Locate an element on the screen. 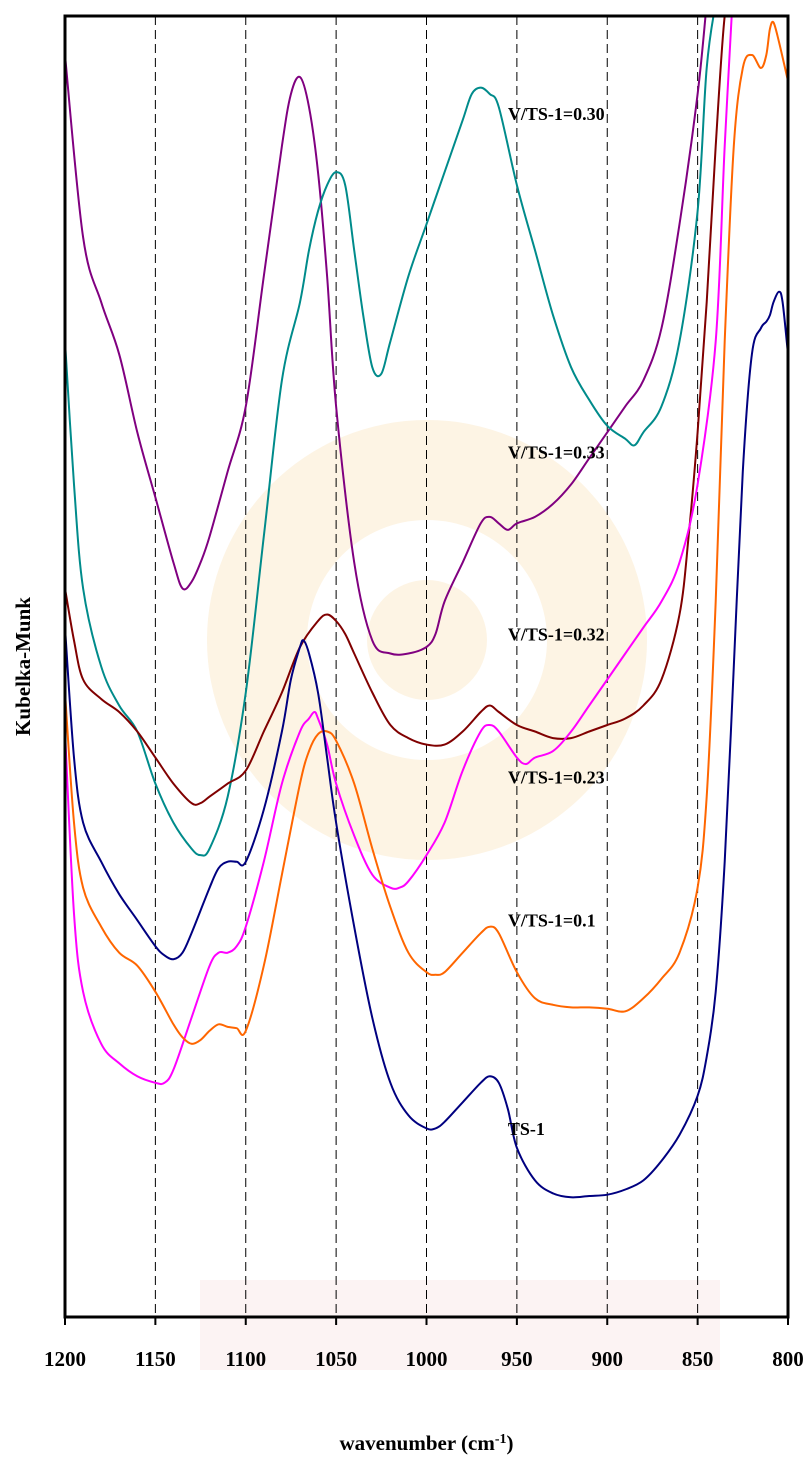  x-tick-label-1050: 1050 is located at coordinates (336, 1359).